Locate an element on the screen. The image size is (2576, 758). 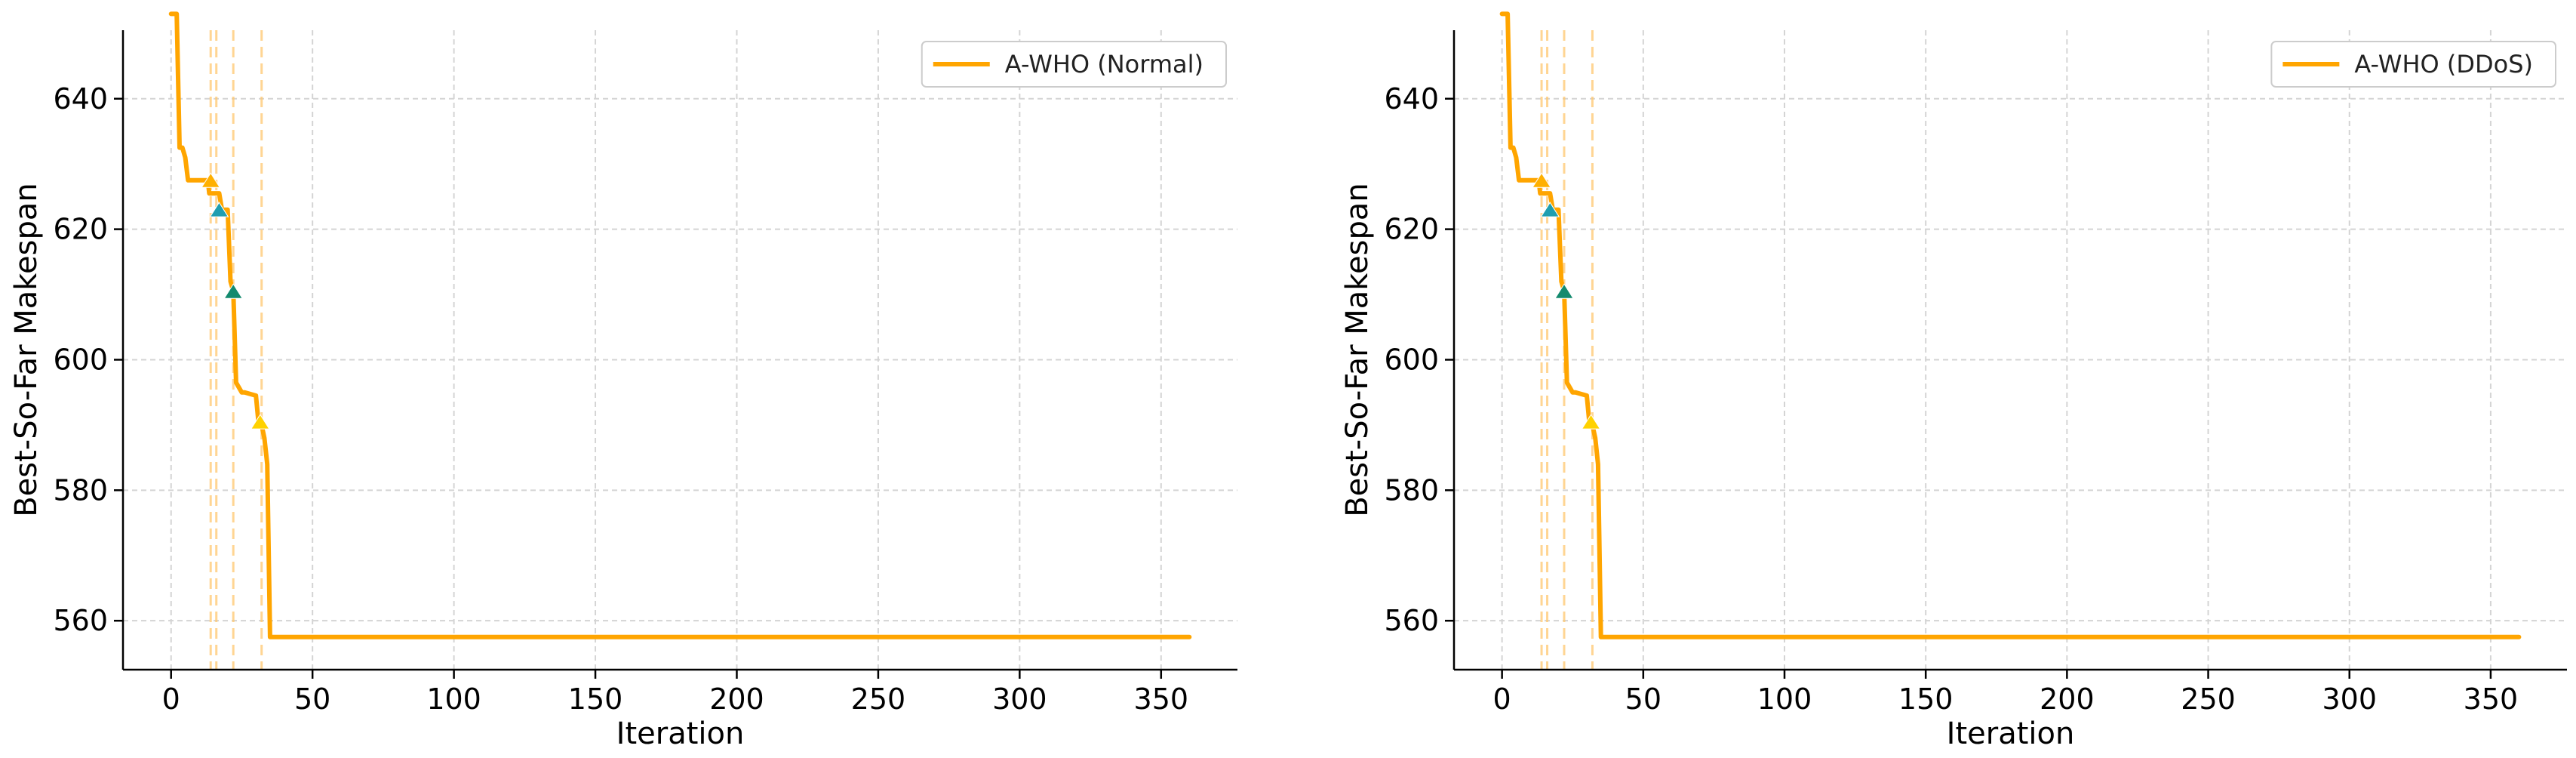
legend: A-WHO (Normal) is located at coordinates (1074, 64).